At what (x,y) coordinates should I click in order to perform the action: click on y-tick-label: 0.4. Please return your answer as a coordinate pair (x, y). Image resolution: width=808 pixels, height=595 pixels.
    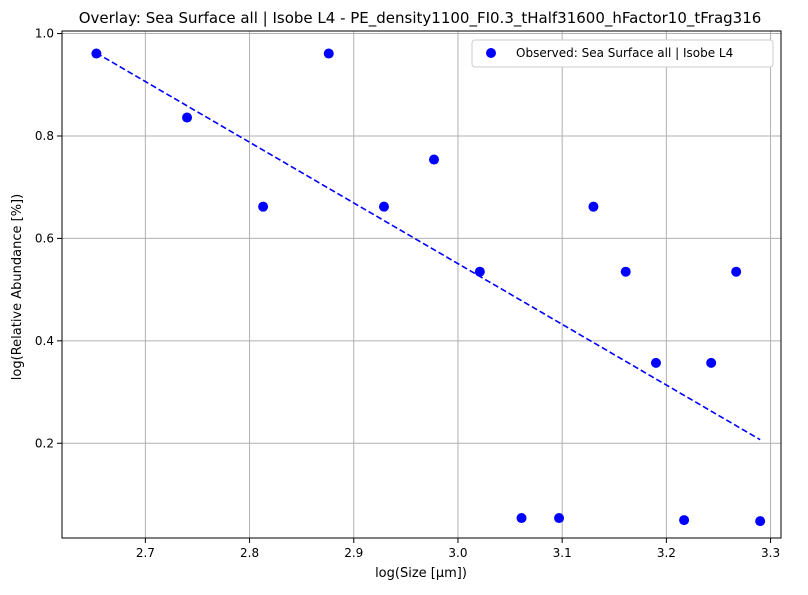
    Looking at the image, I should click on (44, 341).